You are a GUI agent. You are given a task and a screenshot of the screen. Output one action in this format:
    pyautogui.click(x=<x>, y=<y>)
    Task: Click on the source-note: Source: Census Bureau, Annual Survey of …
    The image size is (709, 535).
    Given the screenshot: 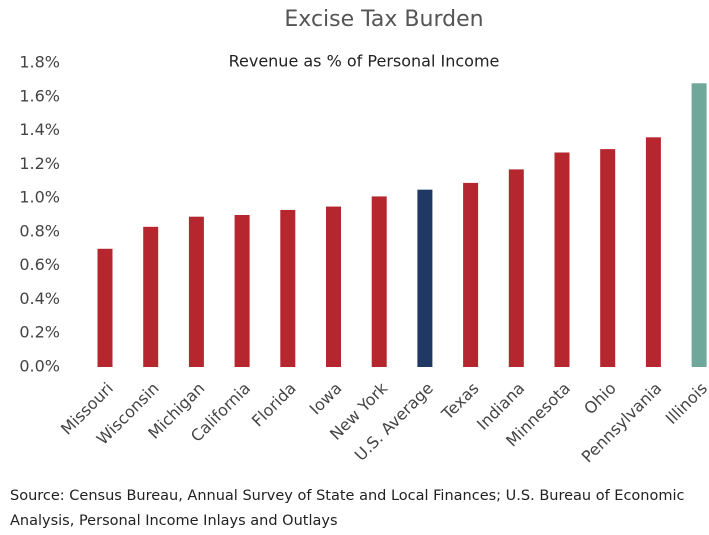 What is the action you would take?
    pyautogui.click(x=347, y=508)
    